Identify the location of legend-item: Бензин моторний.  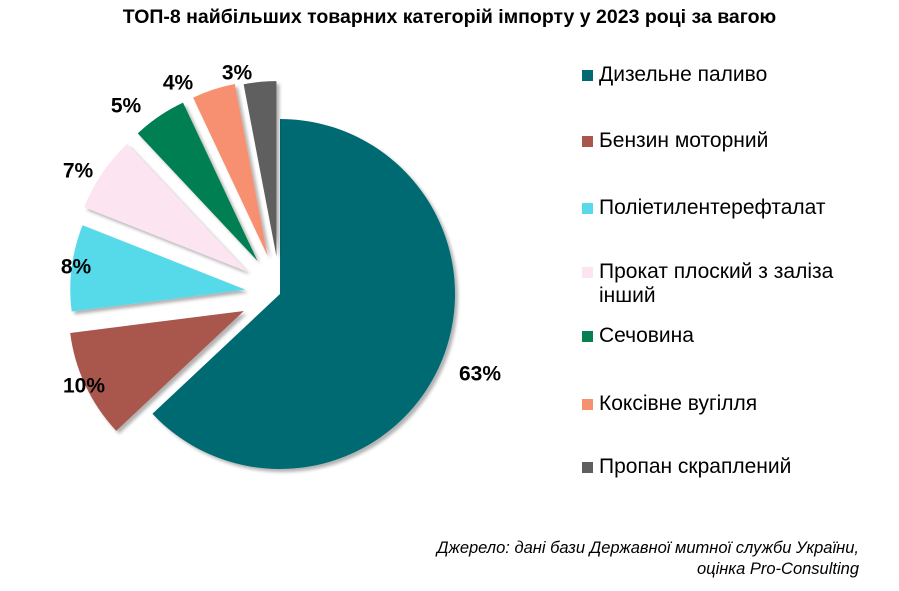
(725, 141).